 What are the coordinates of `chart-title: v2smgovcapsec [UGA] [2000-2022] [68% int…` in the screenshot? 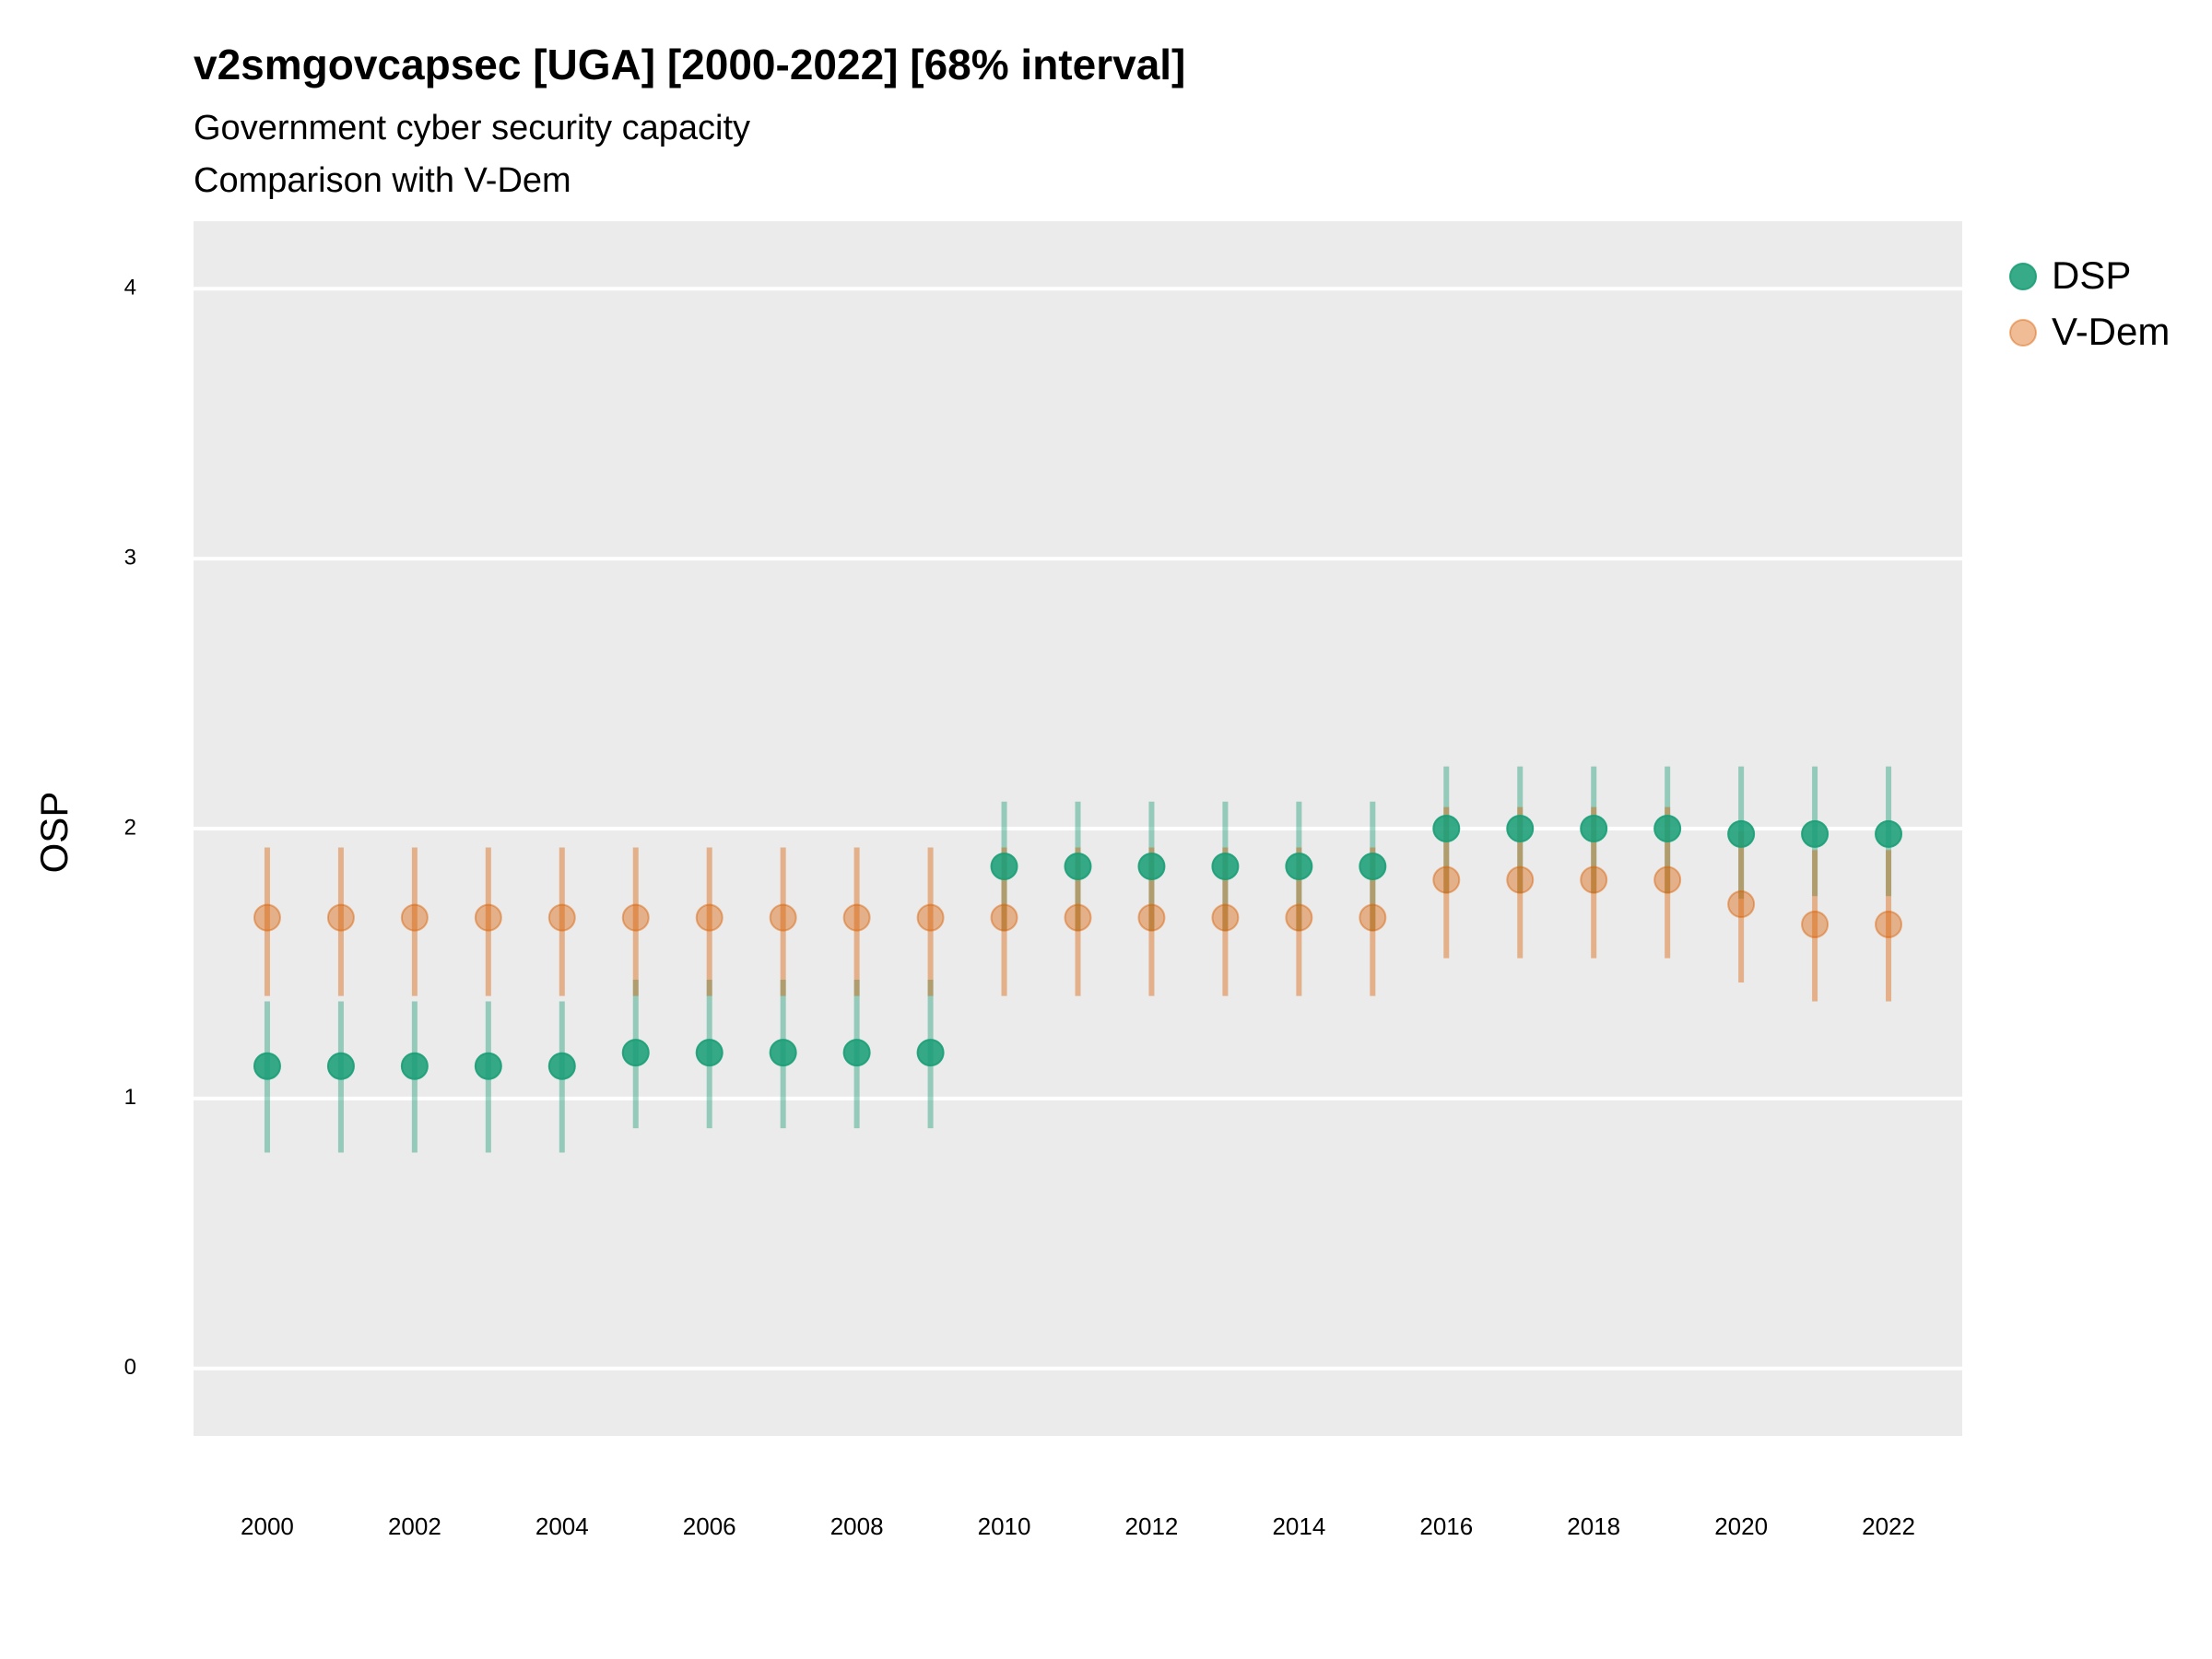 It's located at (689, 64).